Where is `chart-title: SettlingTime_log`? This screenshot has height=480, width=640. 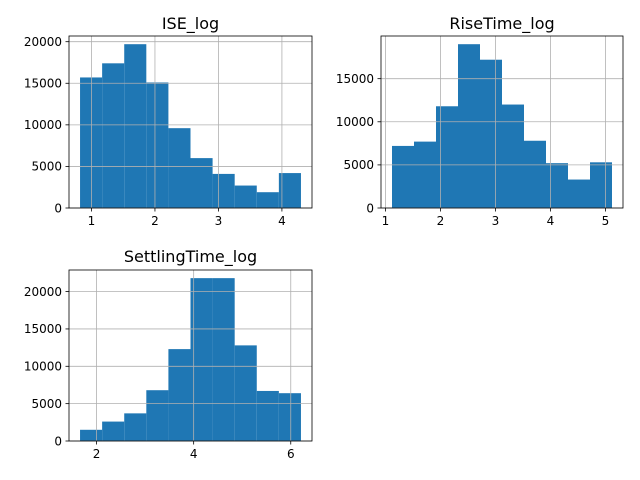
chart-title: SettlingTime_log is located at coordinates (190, 257).